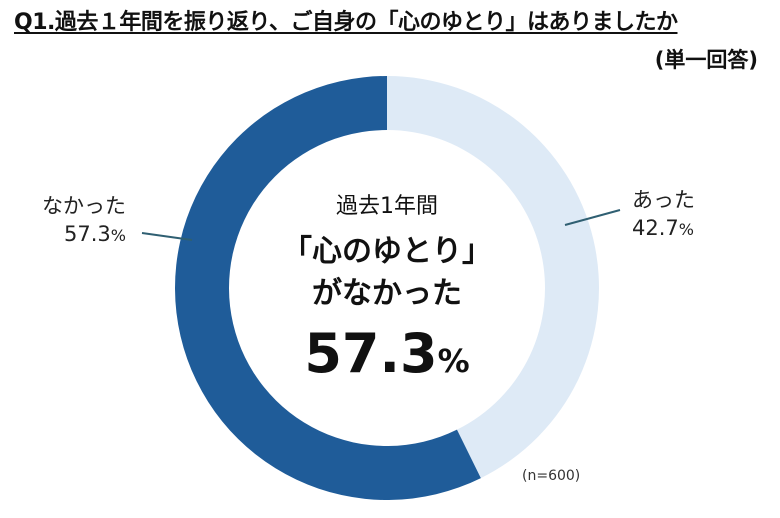 This screenshot has height=518, width=780. Describe the element at coordinates (387, 251) in the screenshot. I see `center-line-2: 「心のゆとり」` at that location.